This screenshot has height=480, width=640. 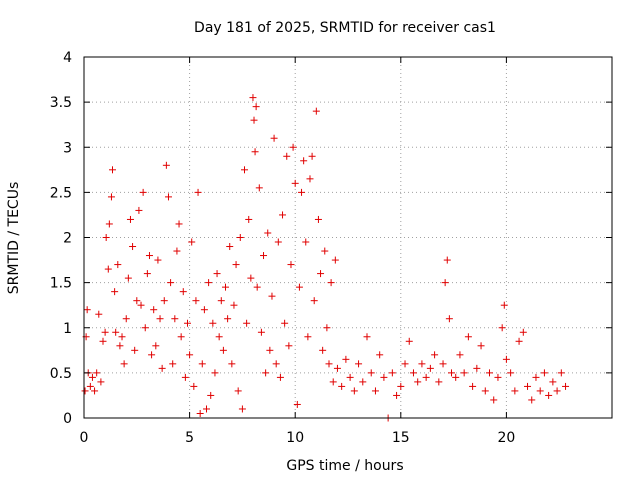 I want to click on y-tick-label: 3.5, so click(x=61, y=103).